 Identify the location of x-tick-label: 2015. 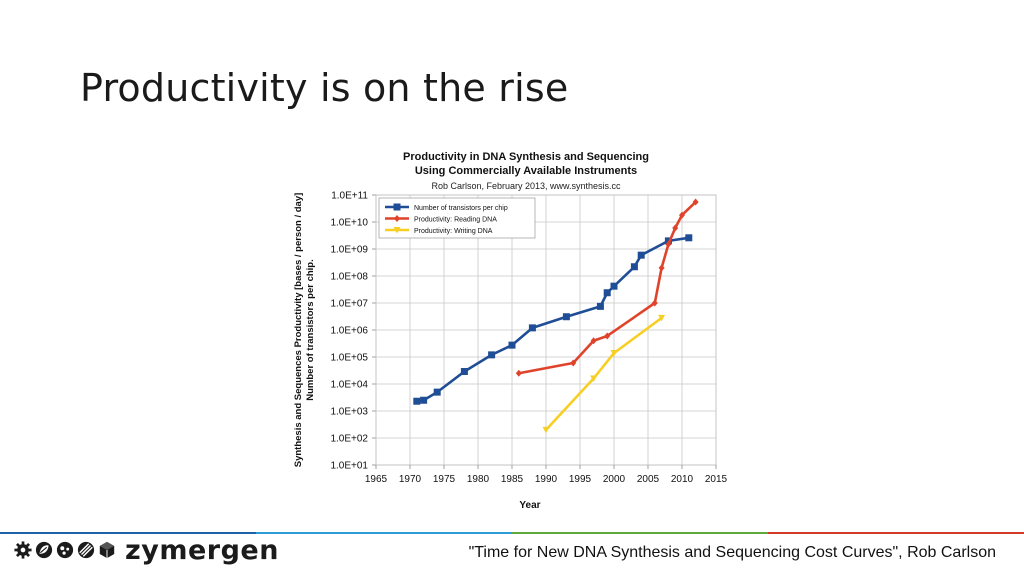
(716, 479).